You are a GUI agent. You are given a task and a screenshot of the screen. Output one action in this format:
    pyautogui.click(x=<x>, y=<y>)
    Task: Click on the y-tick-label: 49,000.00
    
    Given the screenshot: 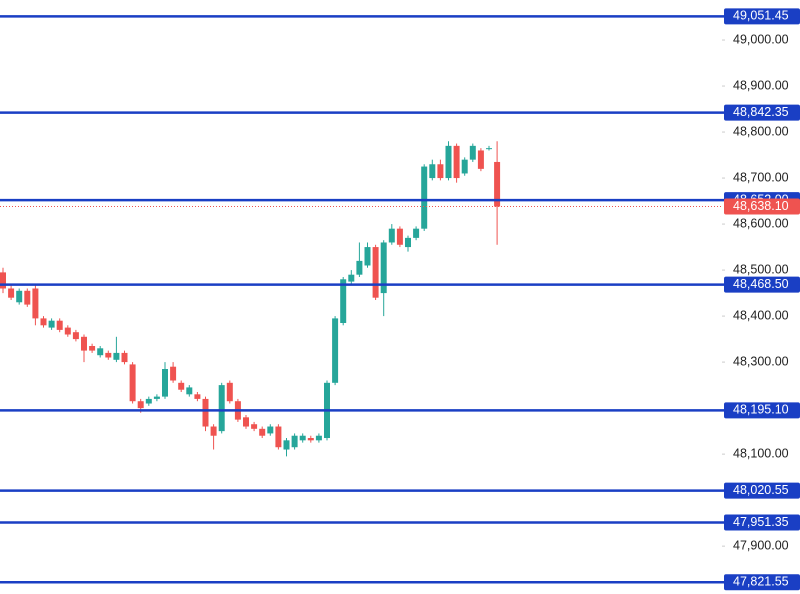 What is the action you would take?
    pyautogui.click(x=761, y=39)
    